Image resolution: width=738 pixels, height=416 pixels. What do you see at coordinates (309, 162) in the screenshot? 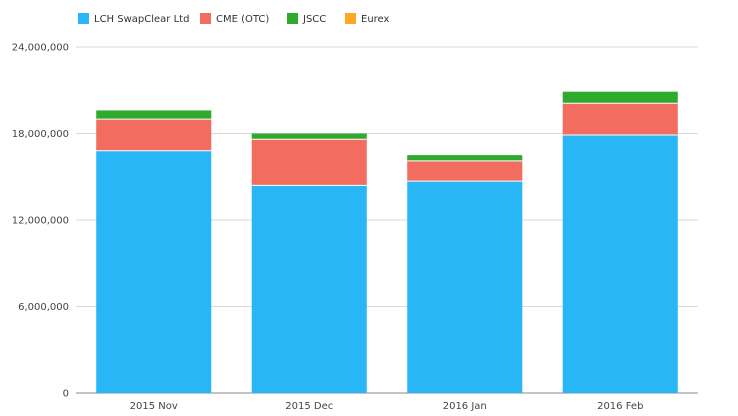
I see `bar-cme-otc-2015-dec` at bounding box center [309, 162].